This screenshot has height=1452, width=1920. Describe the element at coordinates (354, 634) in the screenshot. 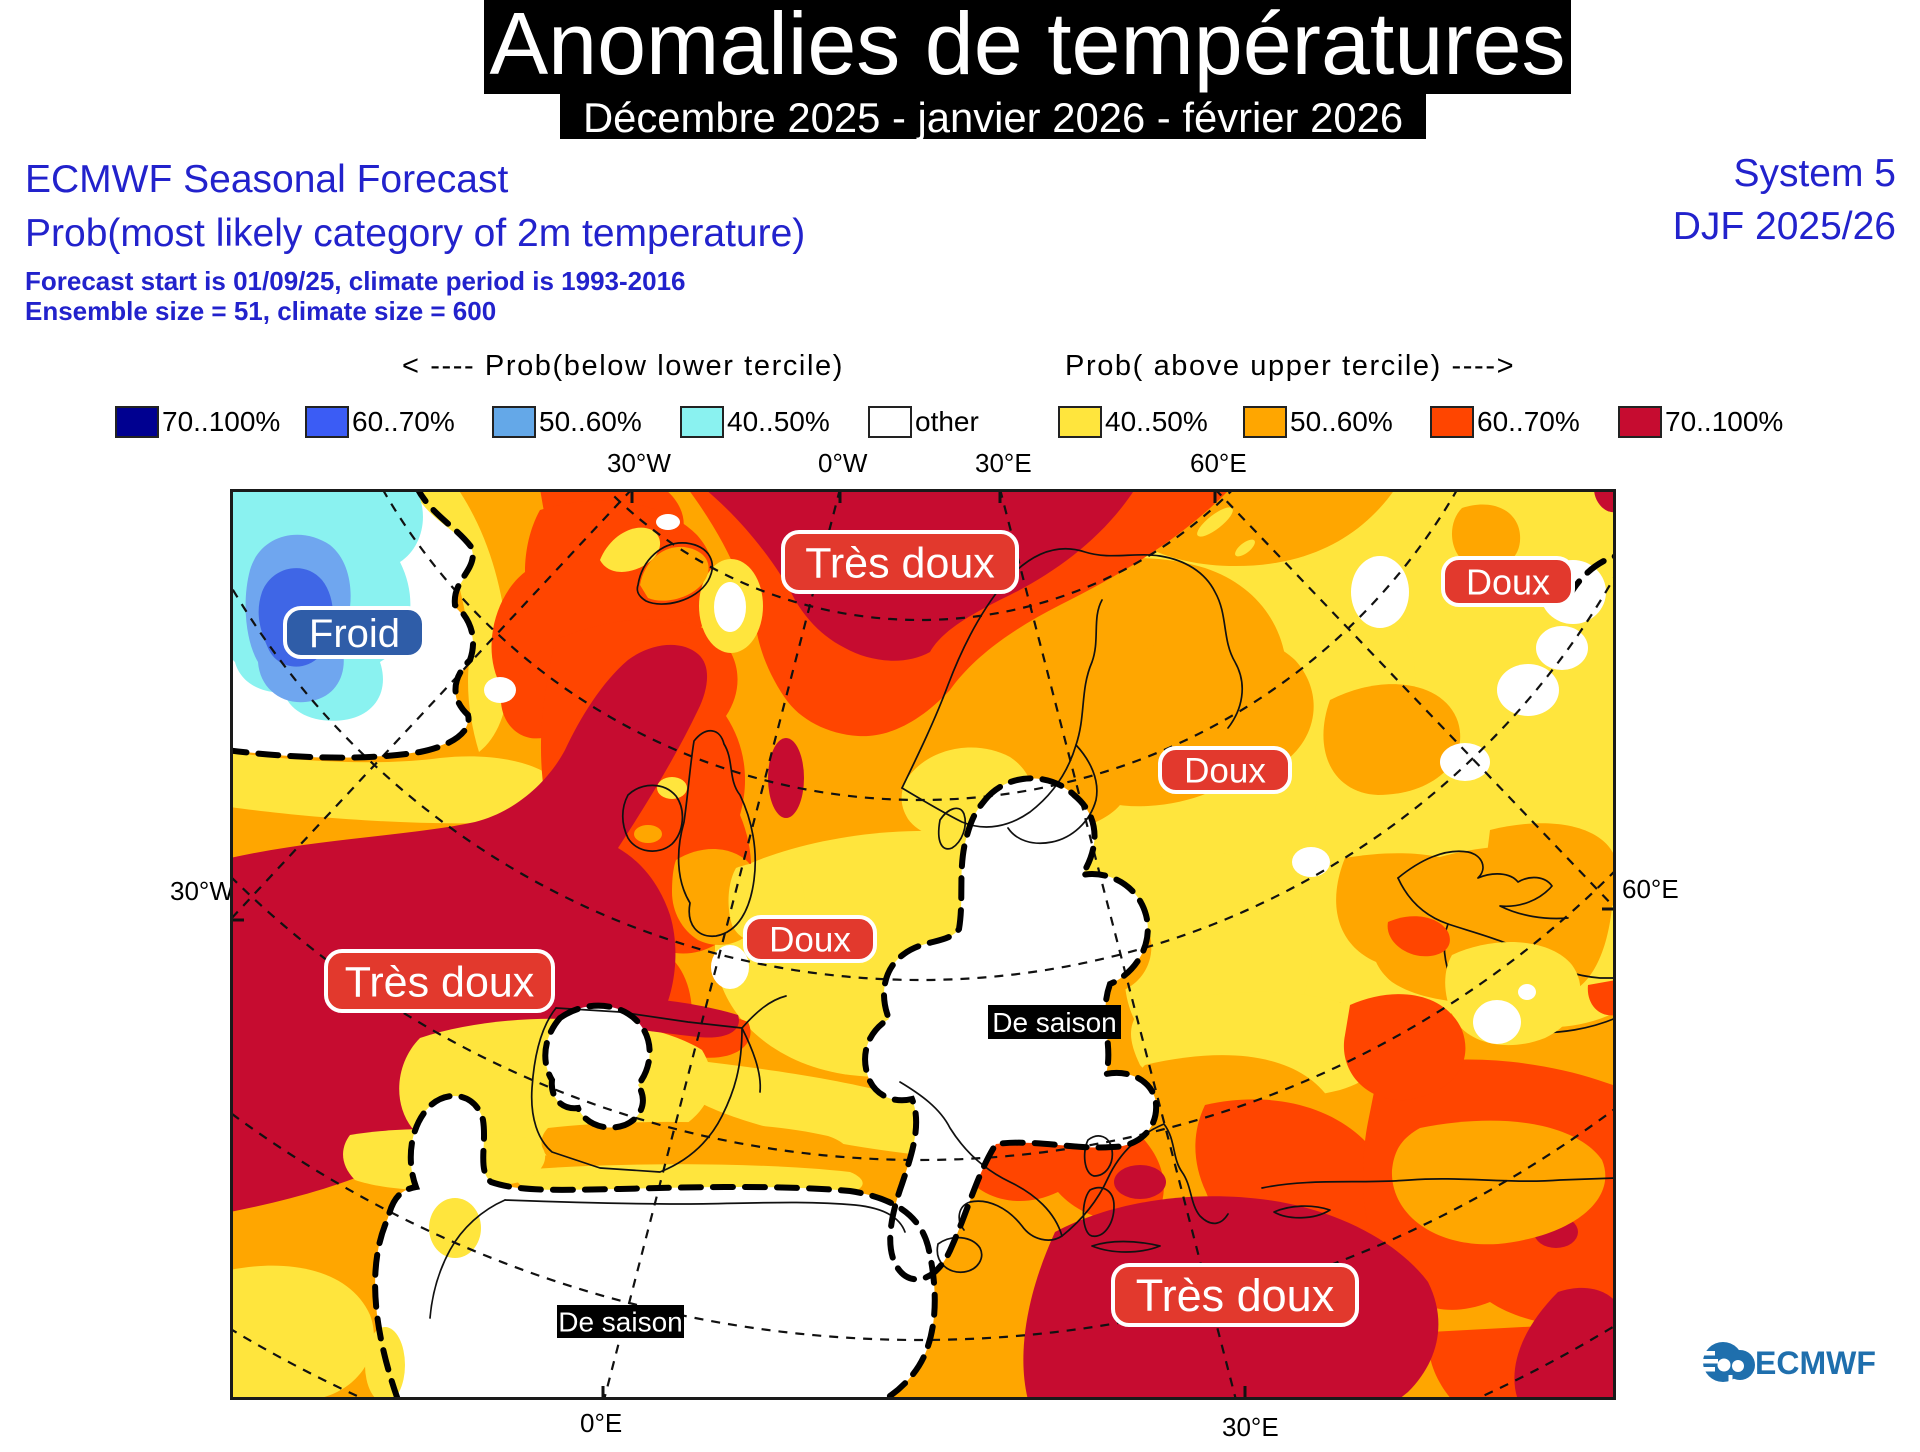

I see `svg-text: Froid` at that location.